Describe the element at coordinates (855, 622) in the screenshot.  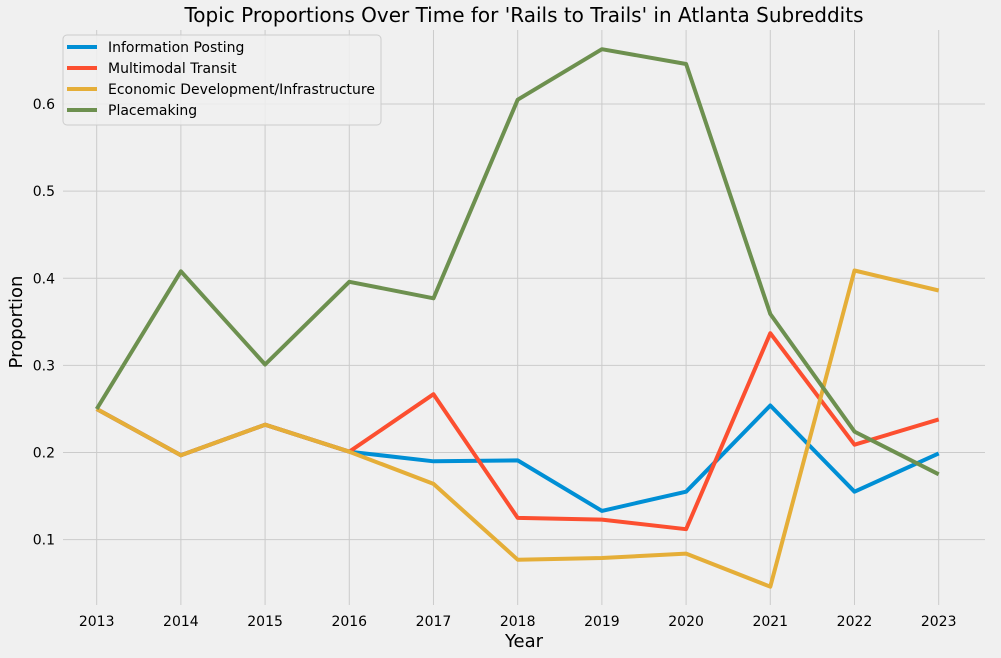
I see `x-tick-label: 2022` at that location.